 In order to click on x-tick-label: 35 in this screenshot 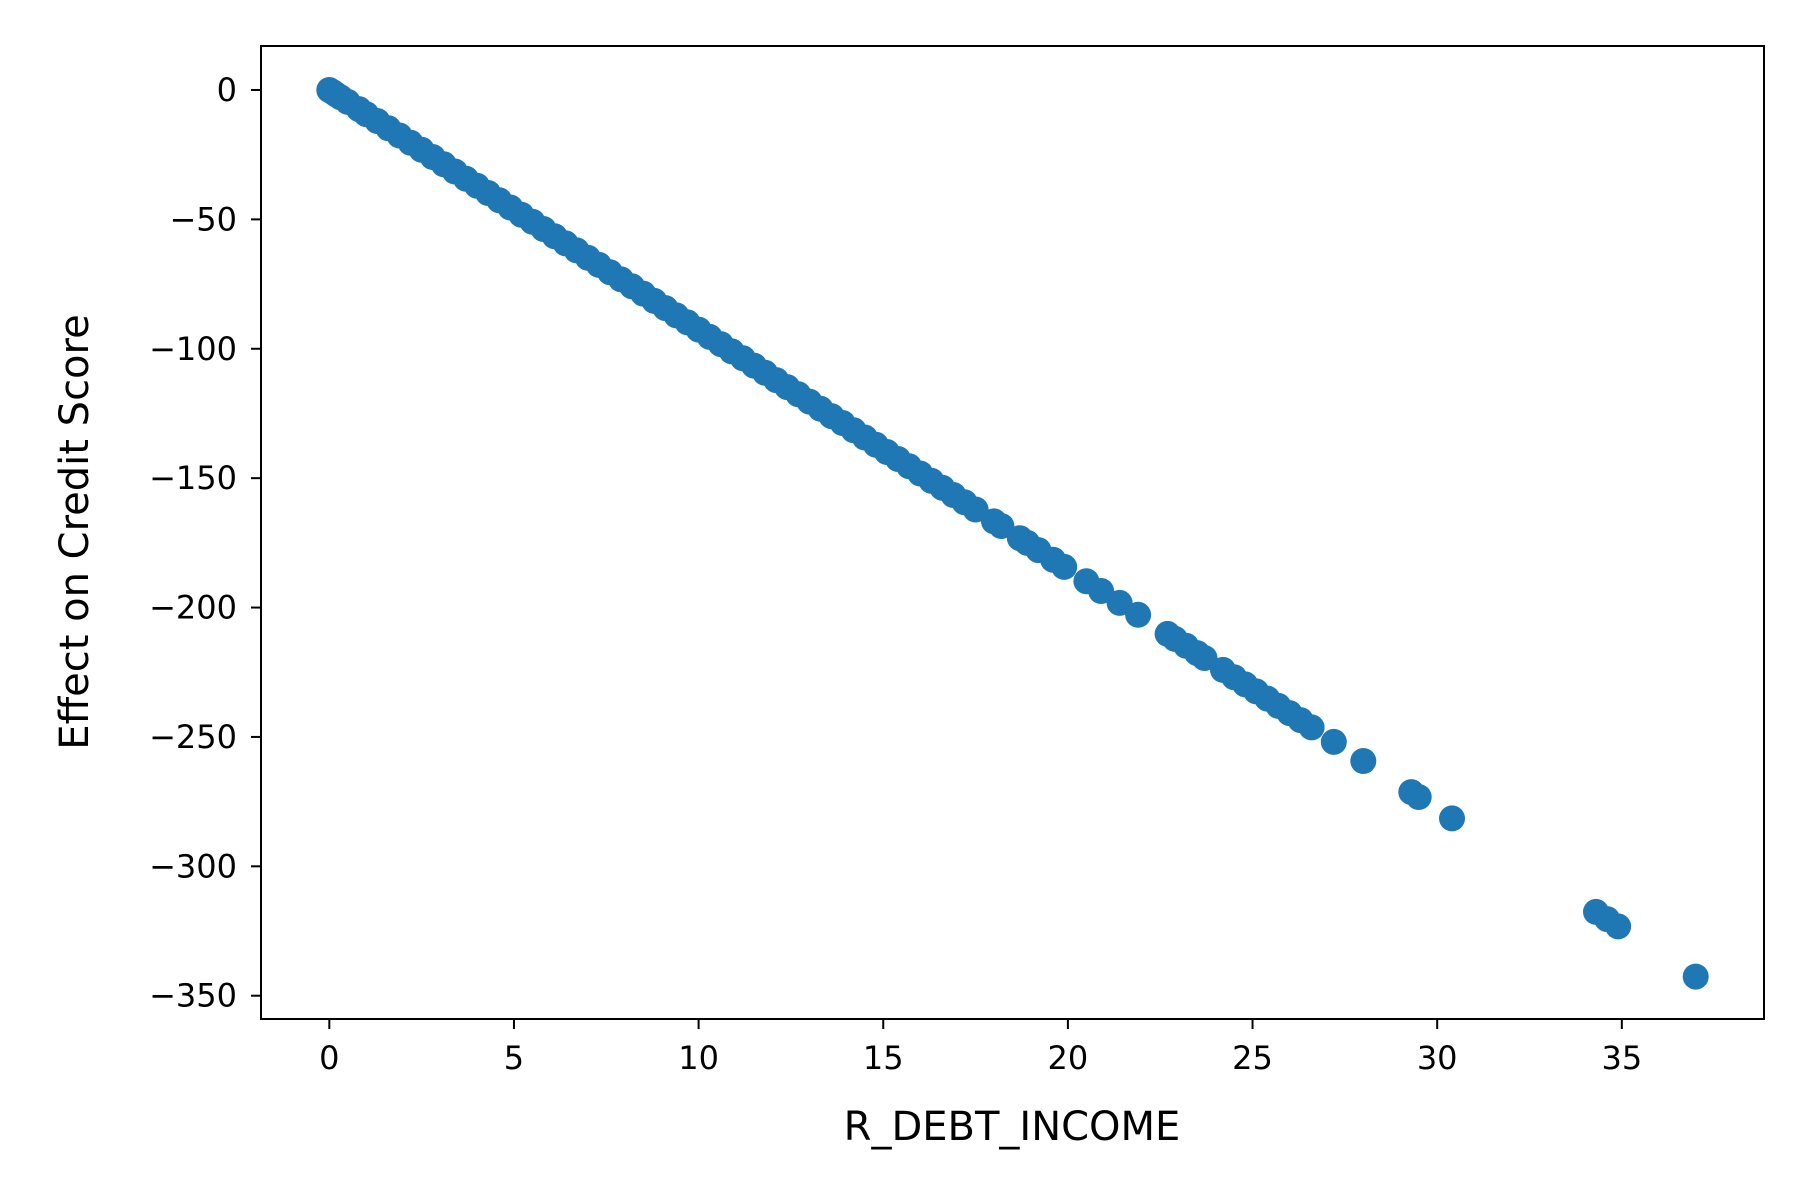, I will do `click(1621, 1058)`.